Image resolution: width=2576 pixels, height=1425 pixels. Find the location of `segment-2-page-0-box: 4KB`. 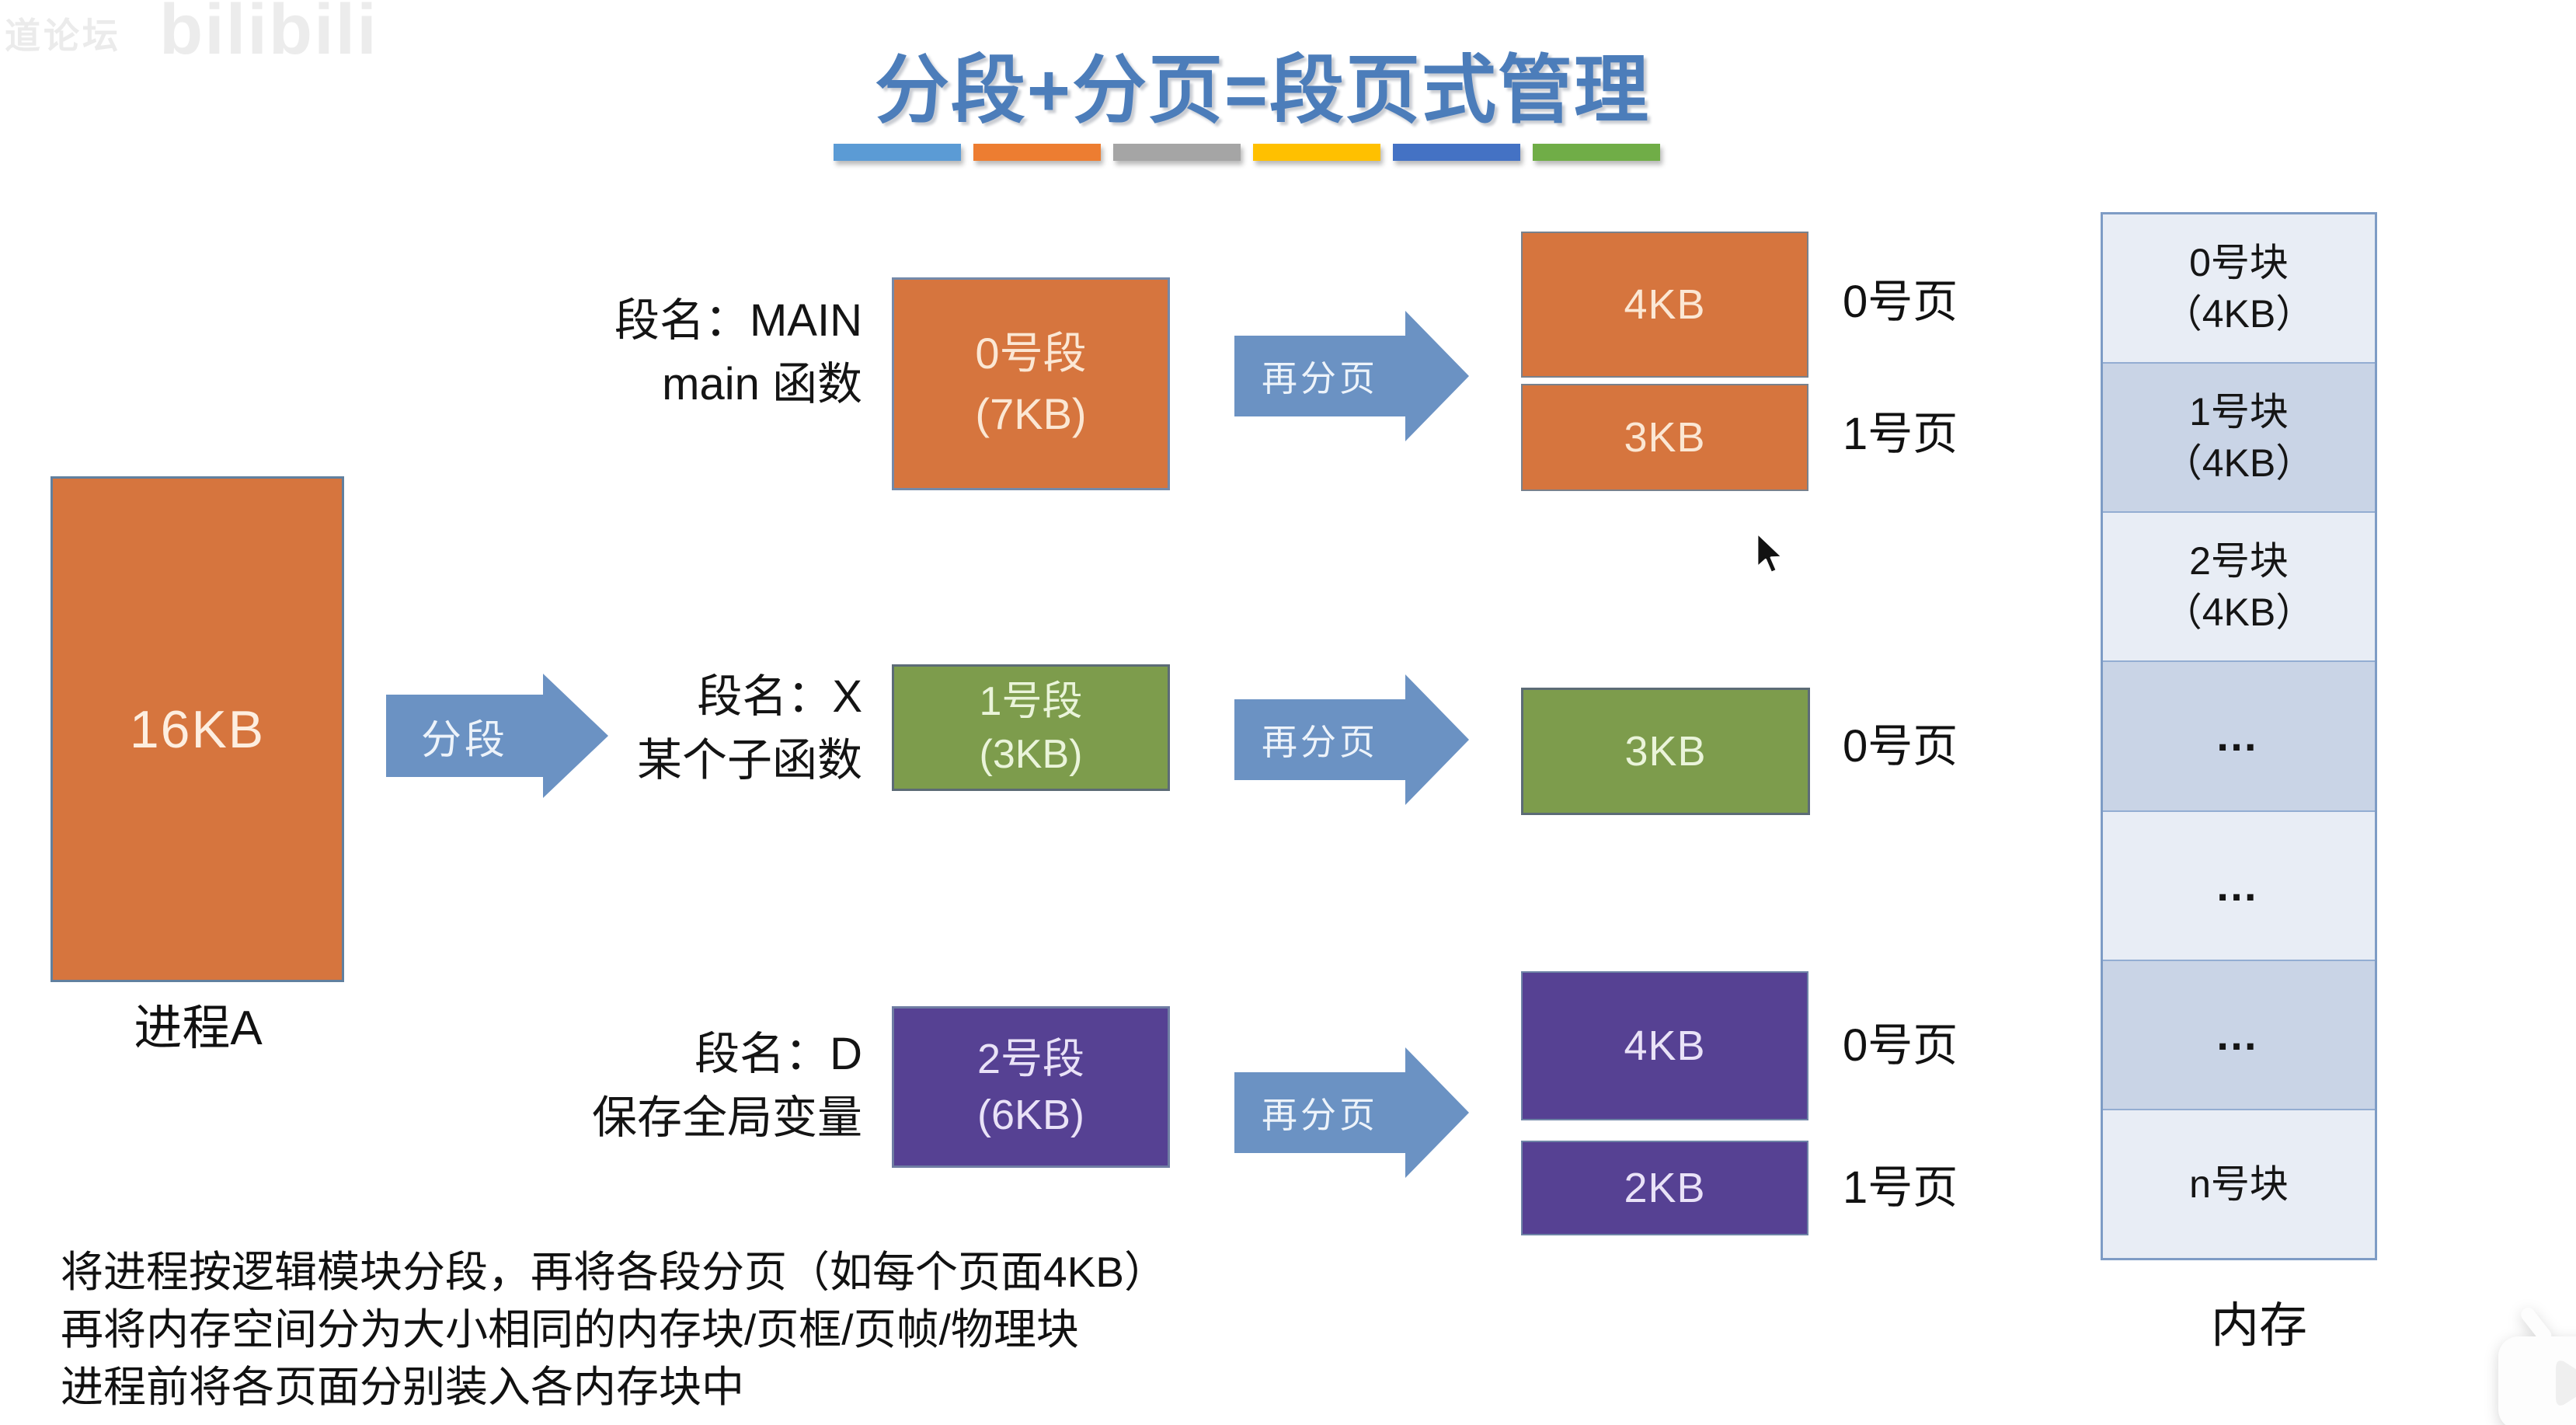

segment-2-page-0-box: 4KB is located at coordinates (1664, 1045).